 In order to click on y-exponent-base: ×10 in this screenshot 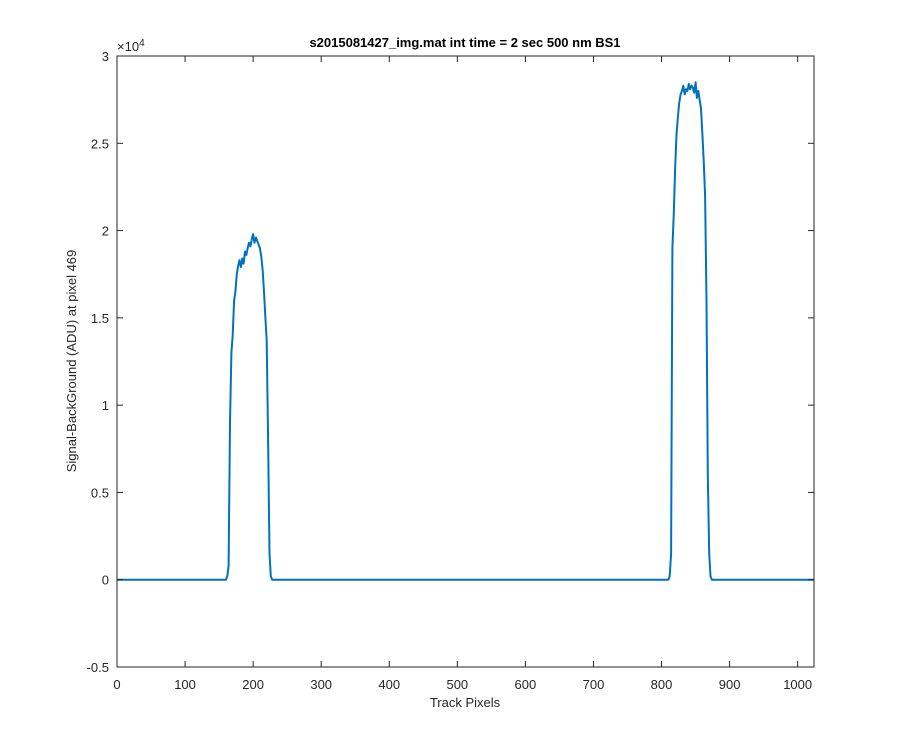, I will do `click(128, 46)`.